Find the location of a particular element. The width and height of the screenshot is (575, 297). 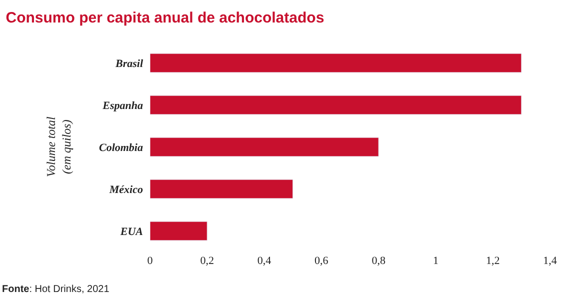

y-tick-label: México is located at coordinates (126, 190).